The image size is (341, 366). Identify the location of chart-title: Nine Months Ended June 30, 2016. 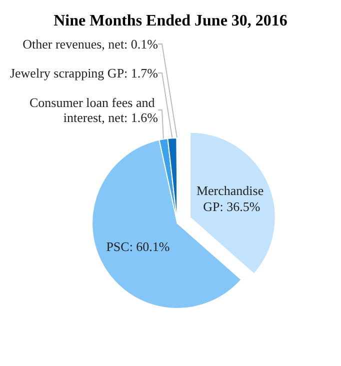
(171, 21).